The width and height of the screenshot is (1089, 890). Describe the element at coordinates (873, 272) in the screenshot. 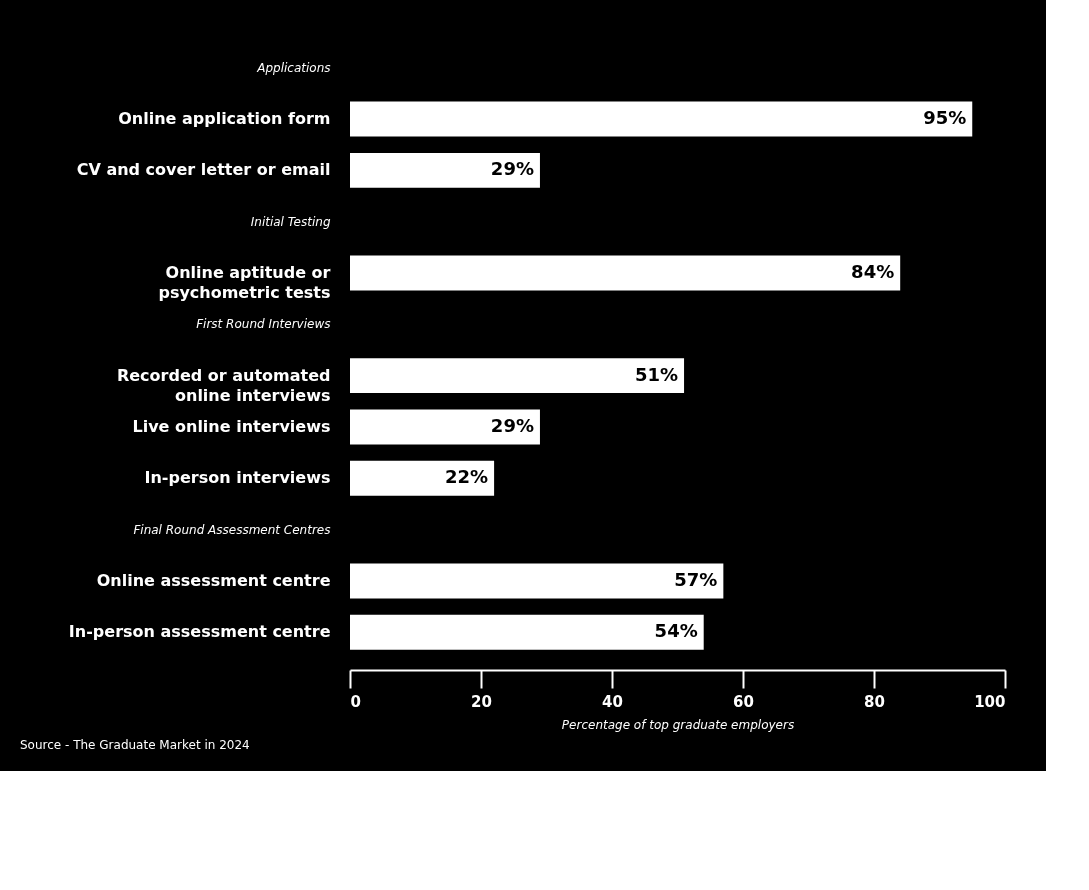

I see `data-label: 84%` at that location.